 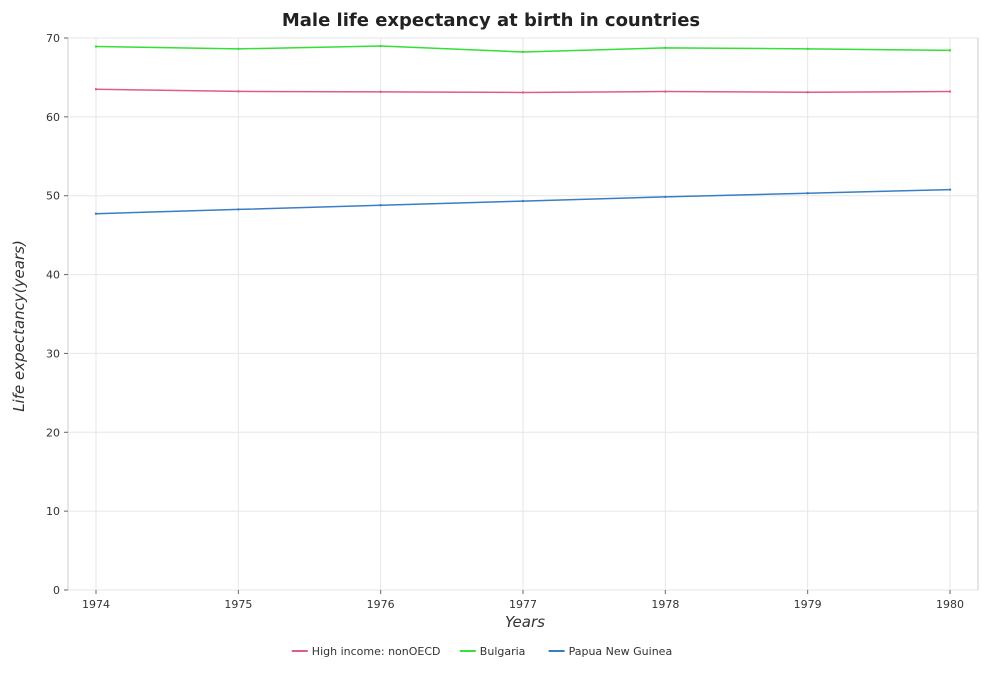 I want to click on y-tick-label: 60, so click(x=53, y=117).